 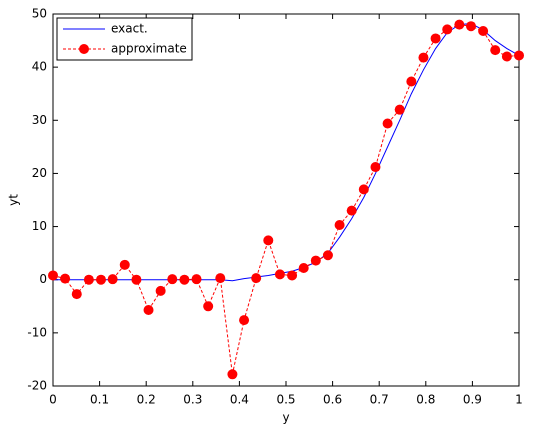 What do you see at coordinates (39, 173) in the screenshot?
I see `y-tick-label: 20` at bounding box center [39, 173].